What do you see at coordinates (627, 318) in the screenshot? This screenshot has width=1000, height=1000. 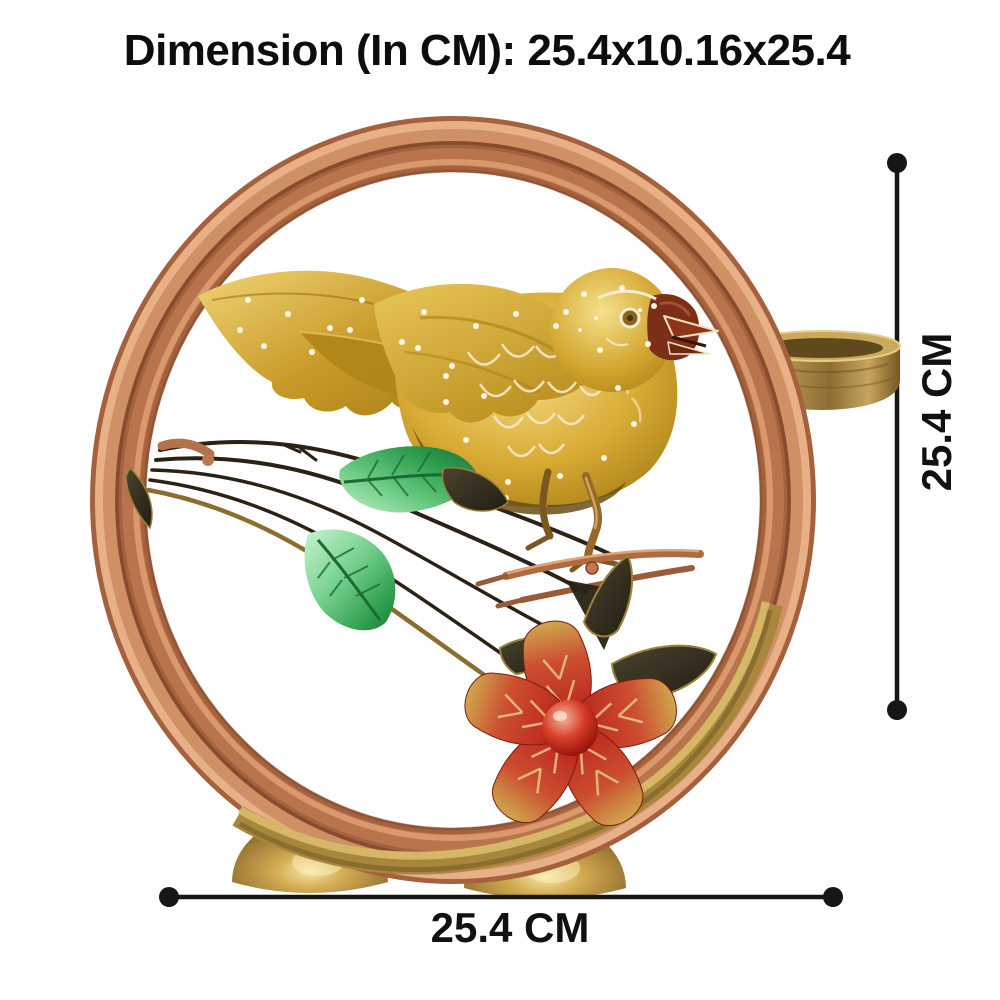 I see `bird-eye` at bounding box center [627, 318].